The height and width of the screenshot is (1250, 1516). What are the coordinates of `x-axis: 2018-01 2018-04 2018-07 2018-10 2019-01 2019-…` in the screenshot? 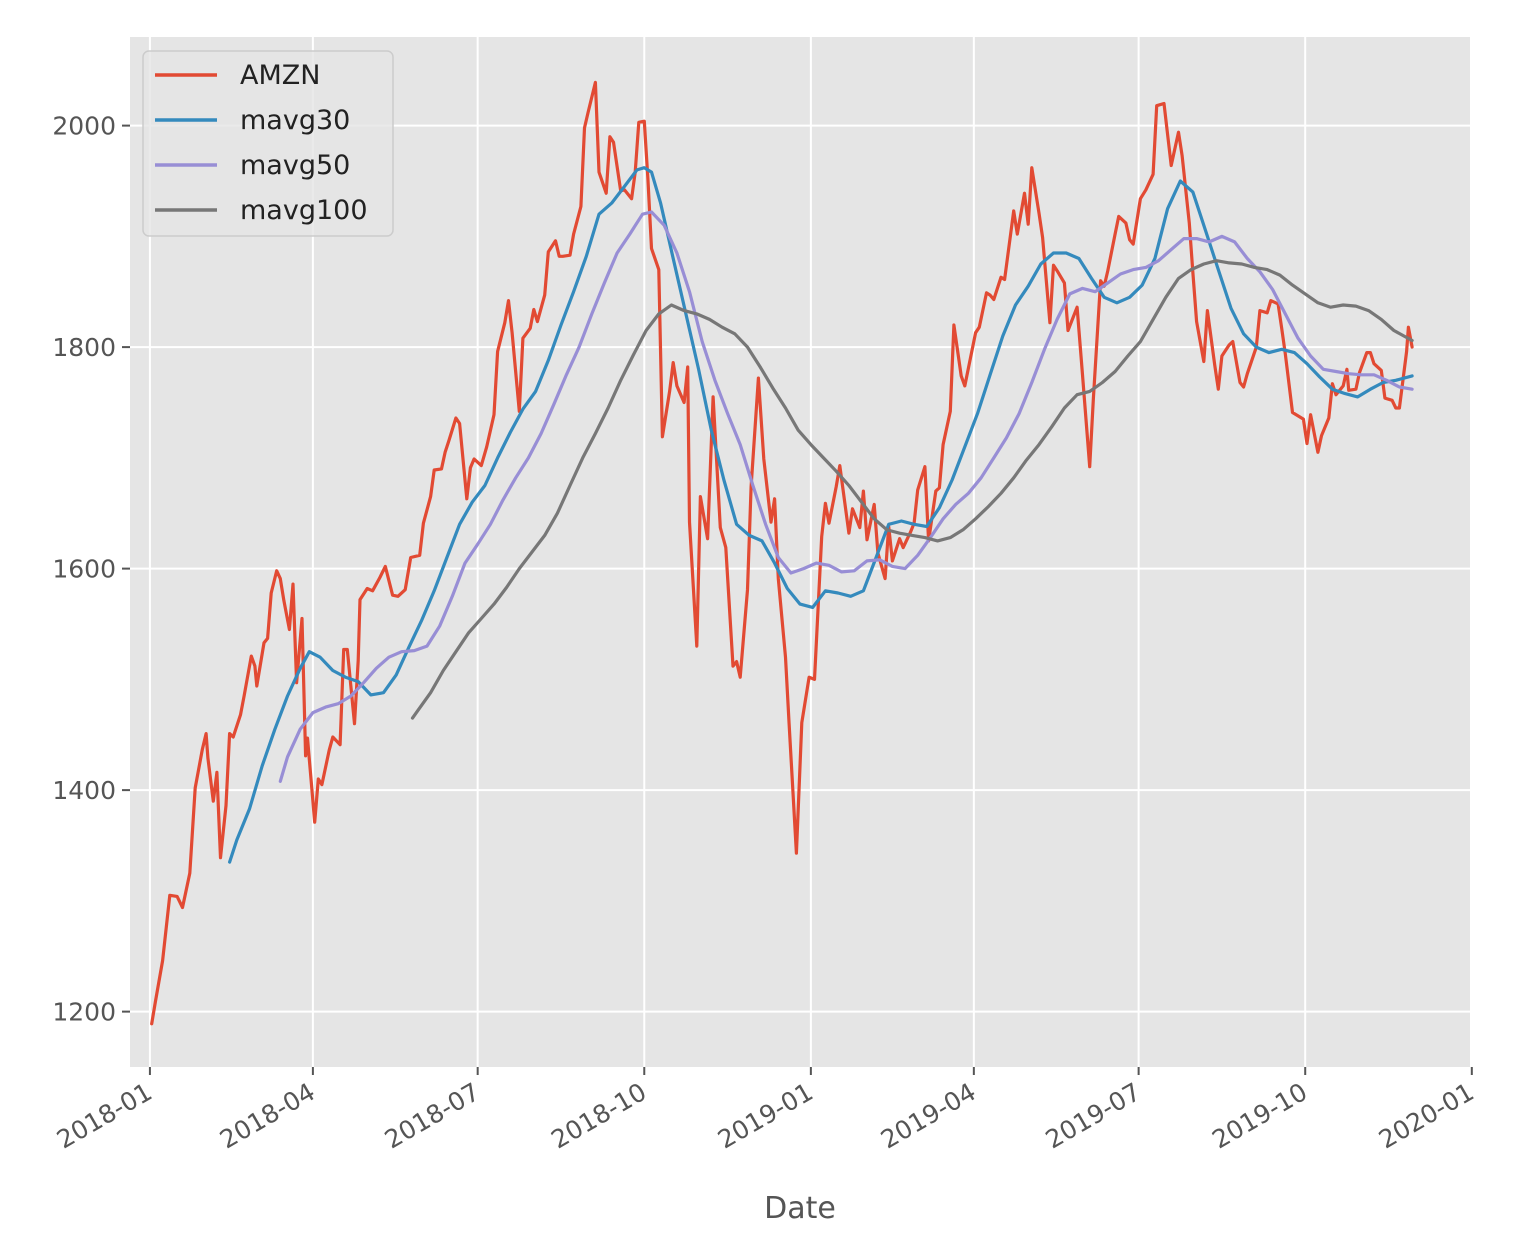 It's located at (765, 1110).